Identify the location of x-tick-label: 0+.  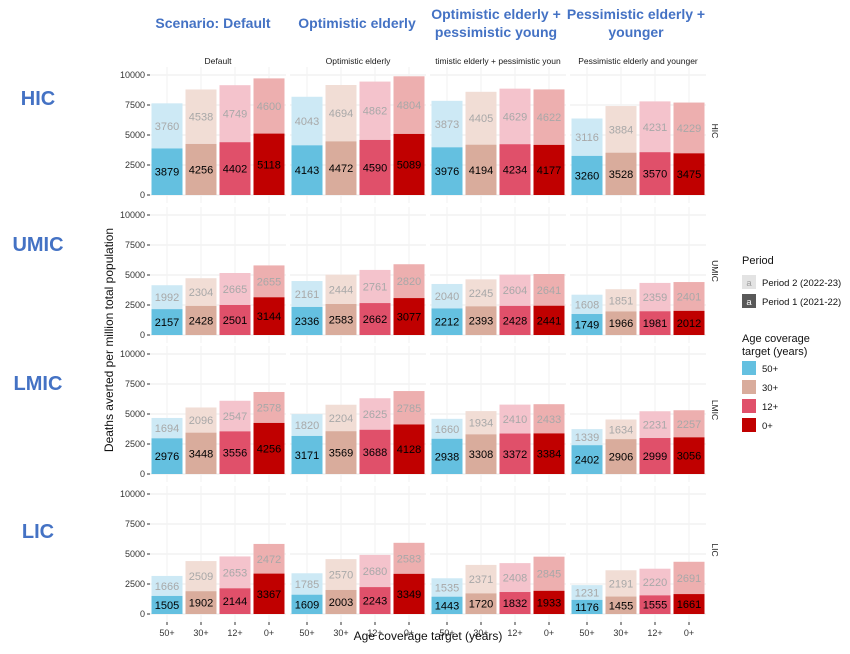
(549, 633).